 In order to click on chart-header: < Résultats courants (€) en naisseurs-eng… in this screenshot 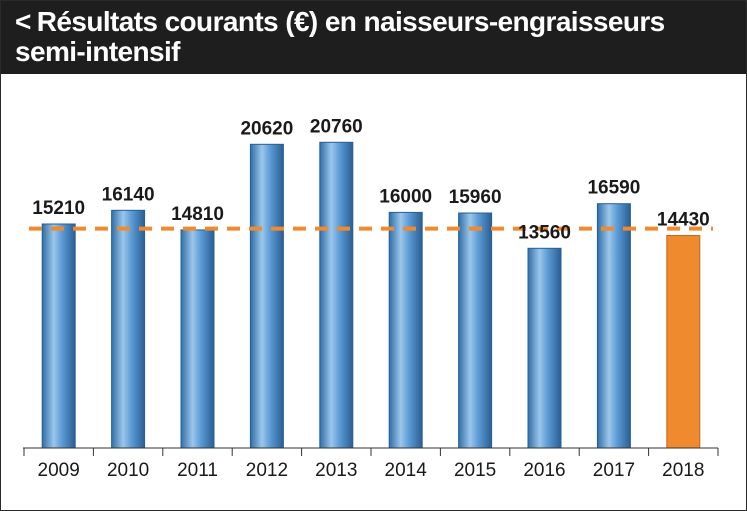, I will do `click(373, 37)`.